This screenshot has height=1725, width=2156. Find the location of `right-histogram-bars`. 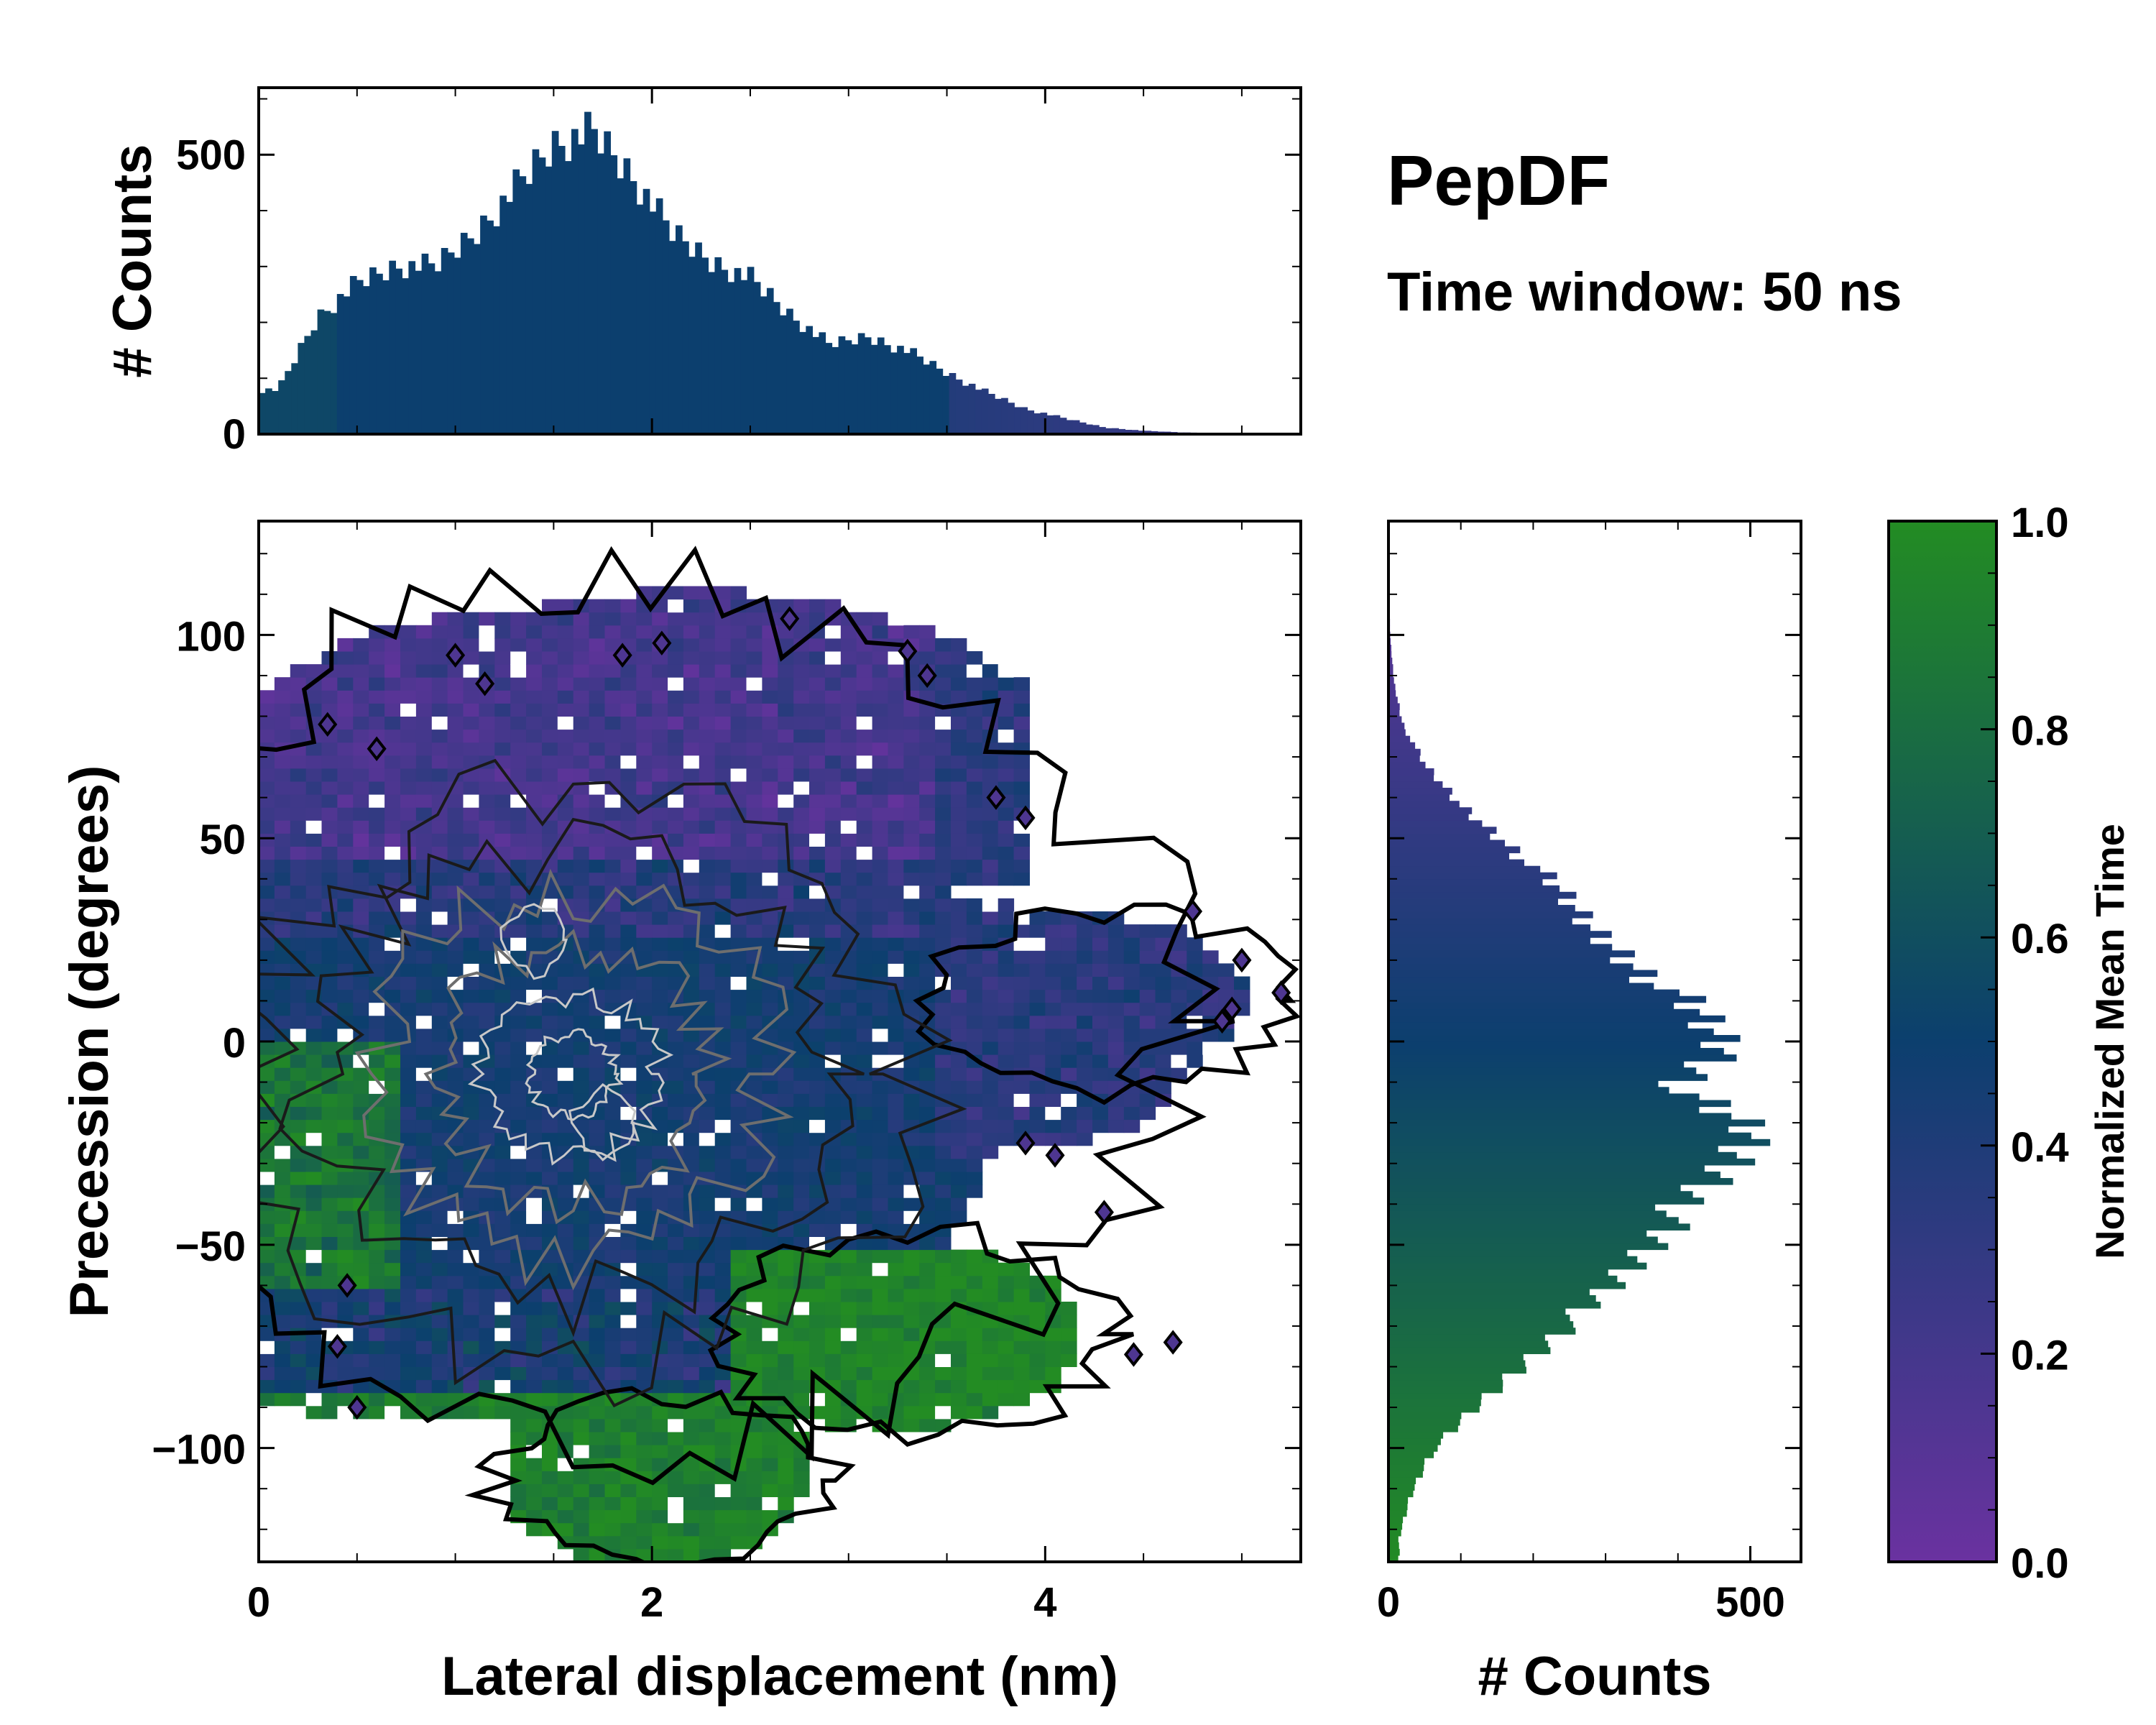

right-histogram-bars is located at coordinates (1579, 1074).